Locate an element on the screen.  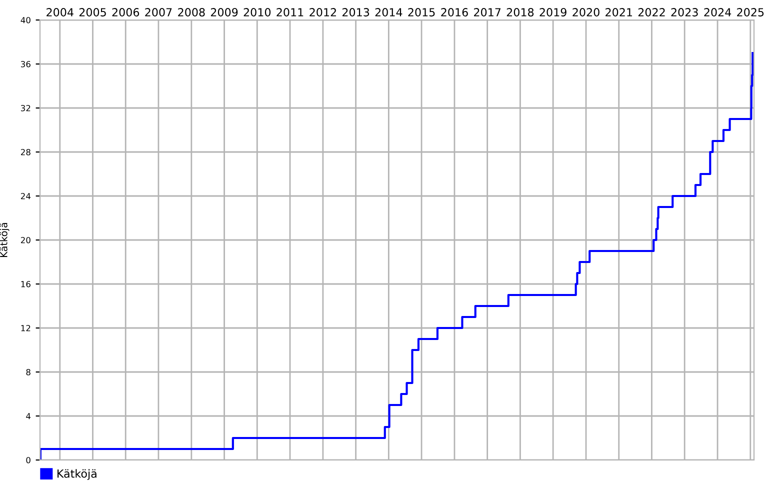
y-tick-label: 32 is located at coordinates (25, 108).